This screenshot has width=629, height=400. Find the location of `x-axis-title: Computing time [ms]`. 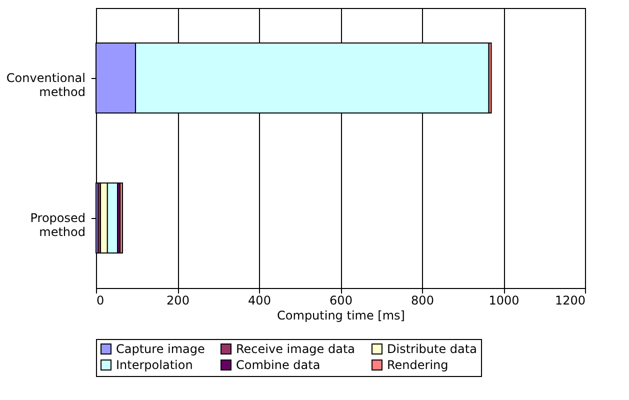

x-axis-title: Computing time [ms] is located at coordinates (341, 315).